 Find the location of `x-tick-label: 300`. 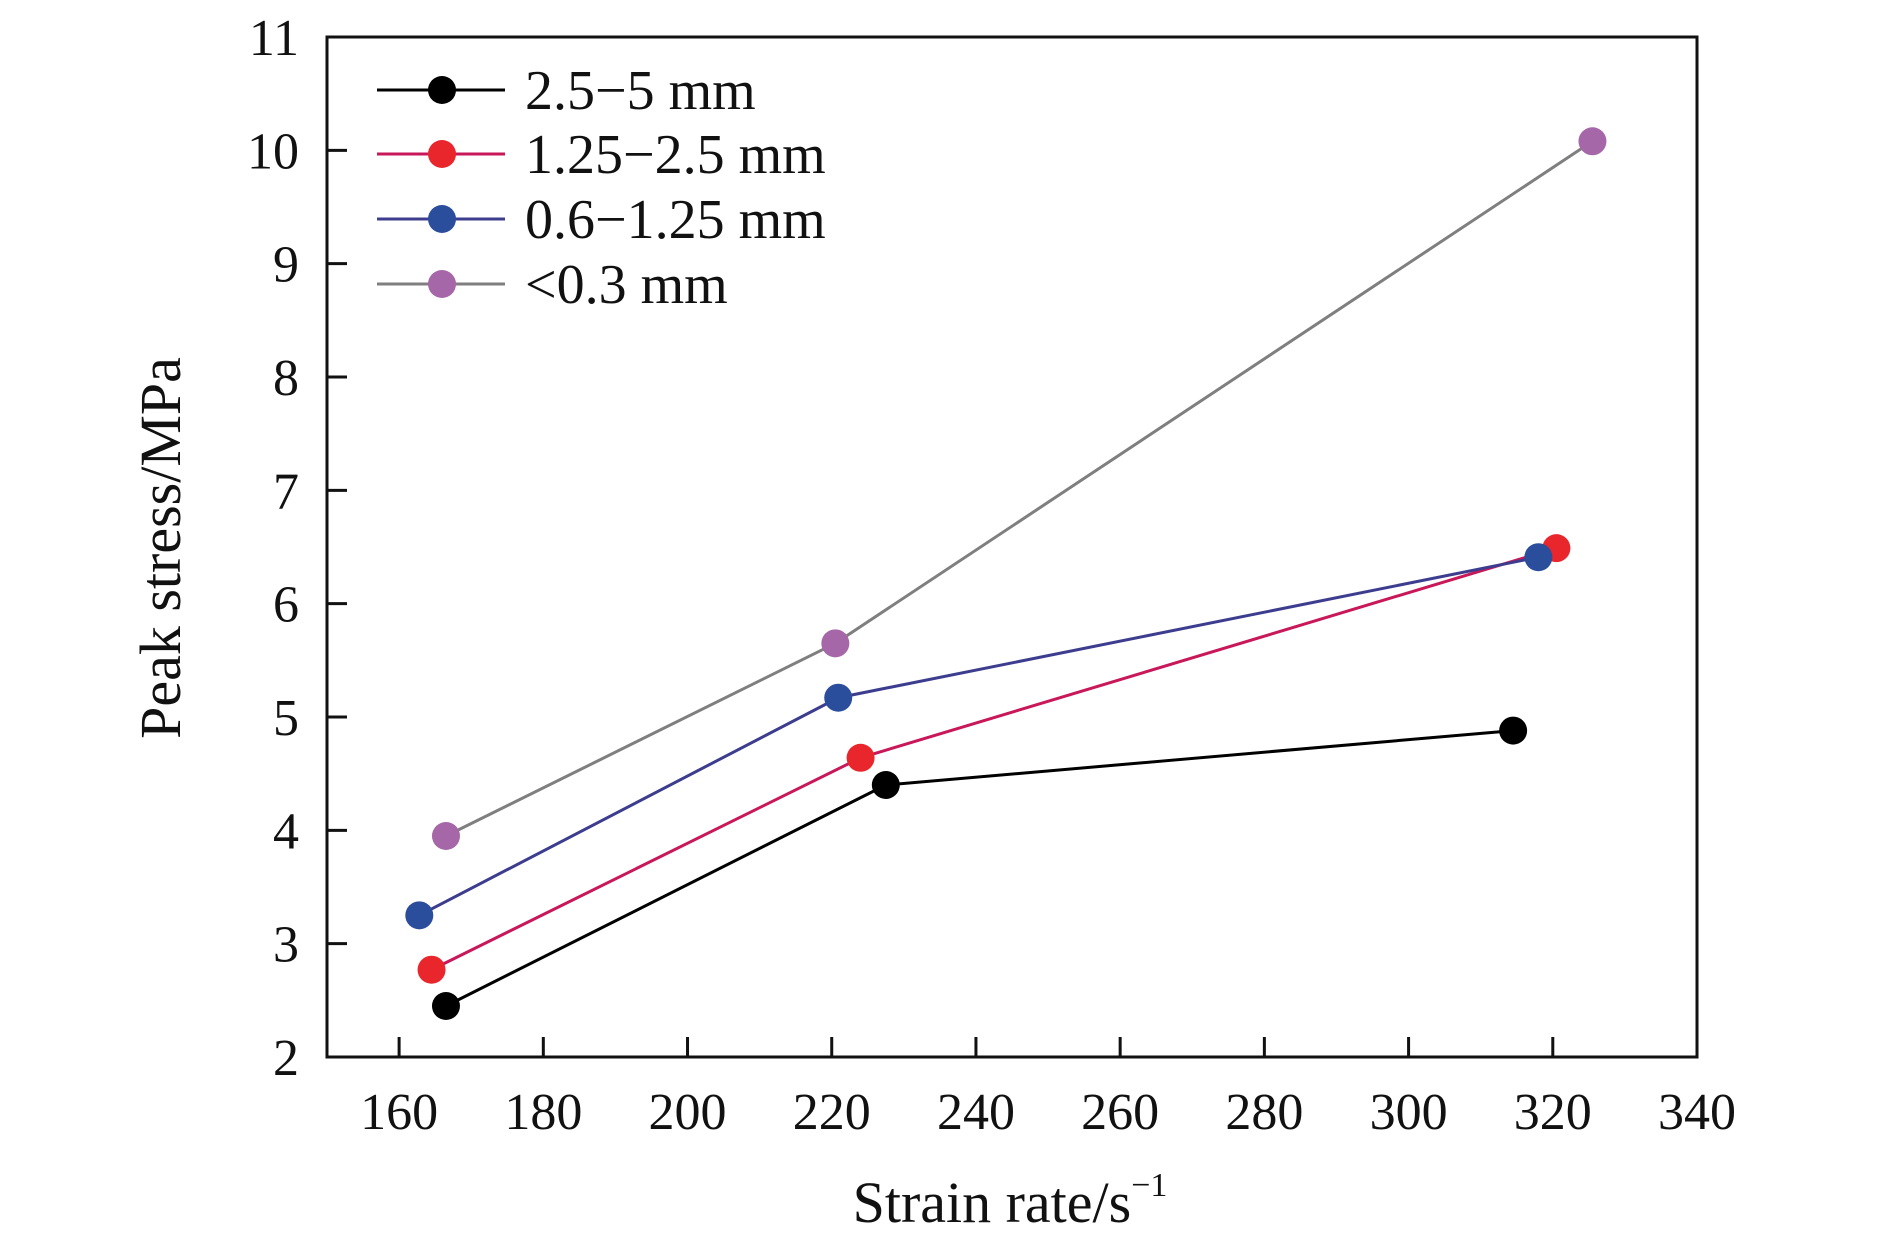

x-tick-label: 300 is located at coordinates (1409, 1112).